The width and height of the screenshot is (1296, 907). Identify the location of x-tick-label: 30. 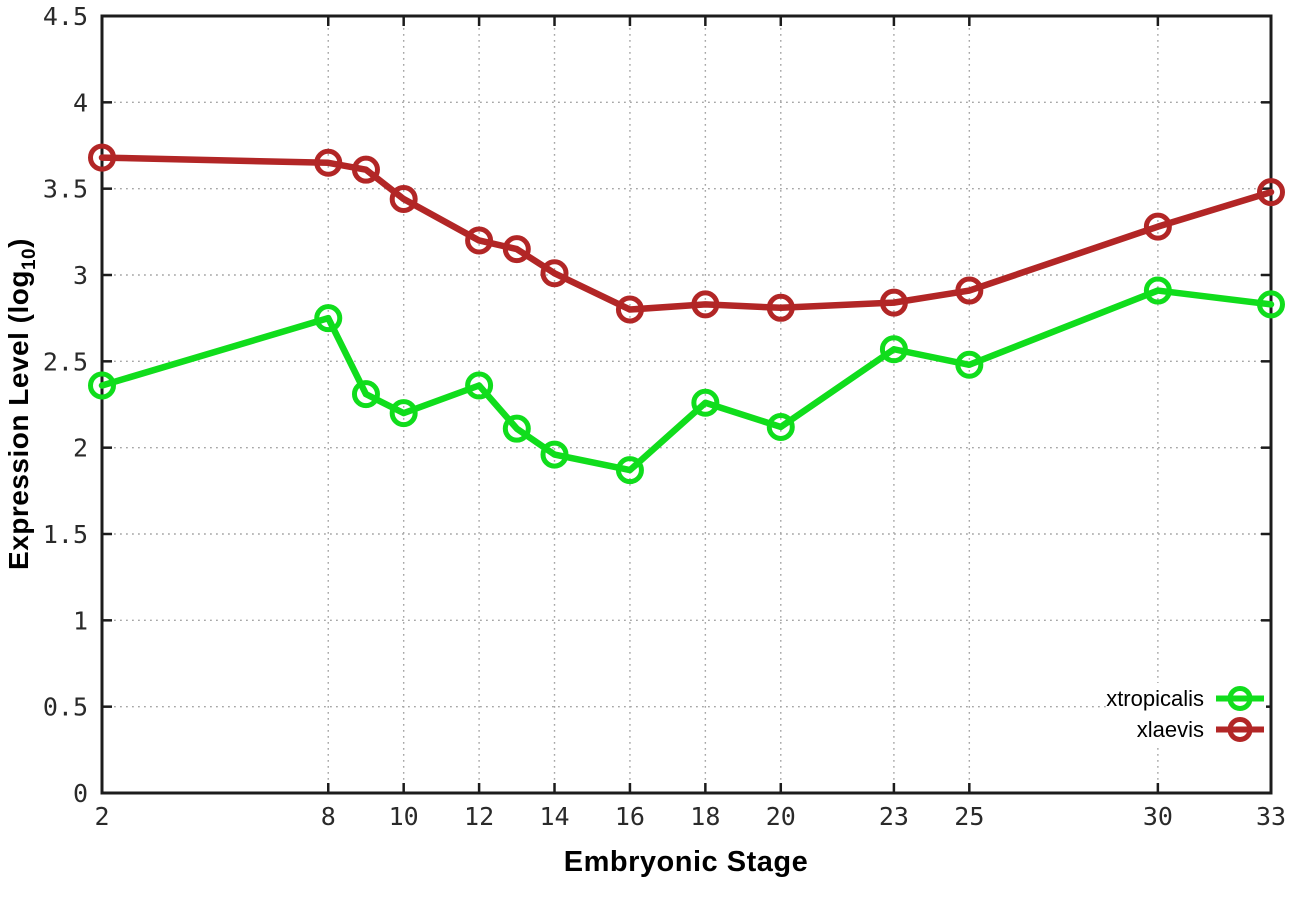
(1158, 816).